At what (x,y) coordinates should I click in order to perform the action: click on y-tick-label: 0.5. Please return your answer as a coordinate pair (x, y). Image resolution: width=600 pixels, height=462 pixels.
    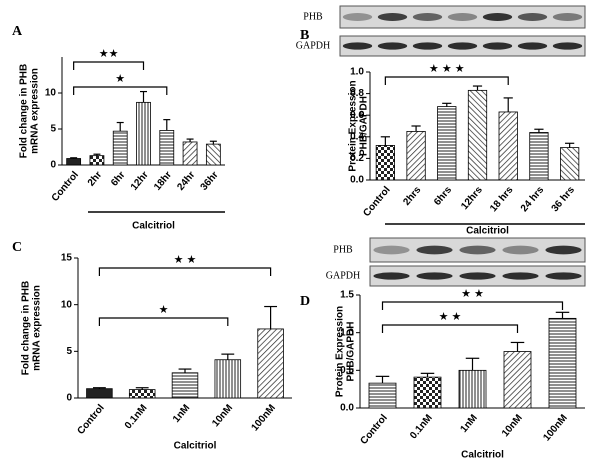
    Looking at the image, I should click on (347, 370).